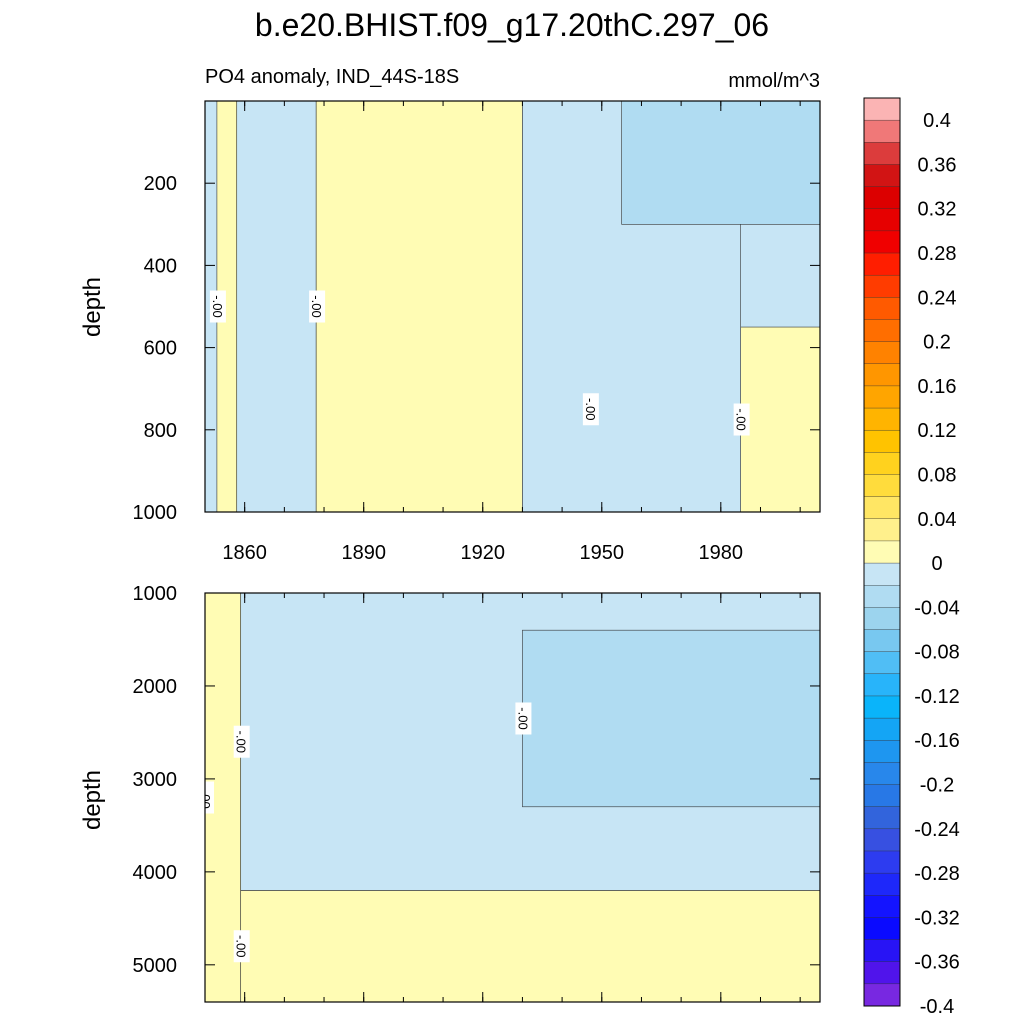  What do you see at coordinates (721, 553) in the screenshot?
I see `x-tick-label: 1980` at bounding box center [721, 553].